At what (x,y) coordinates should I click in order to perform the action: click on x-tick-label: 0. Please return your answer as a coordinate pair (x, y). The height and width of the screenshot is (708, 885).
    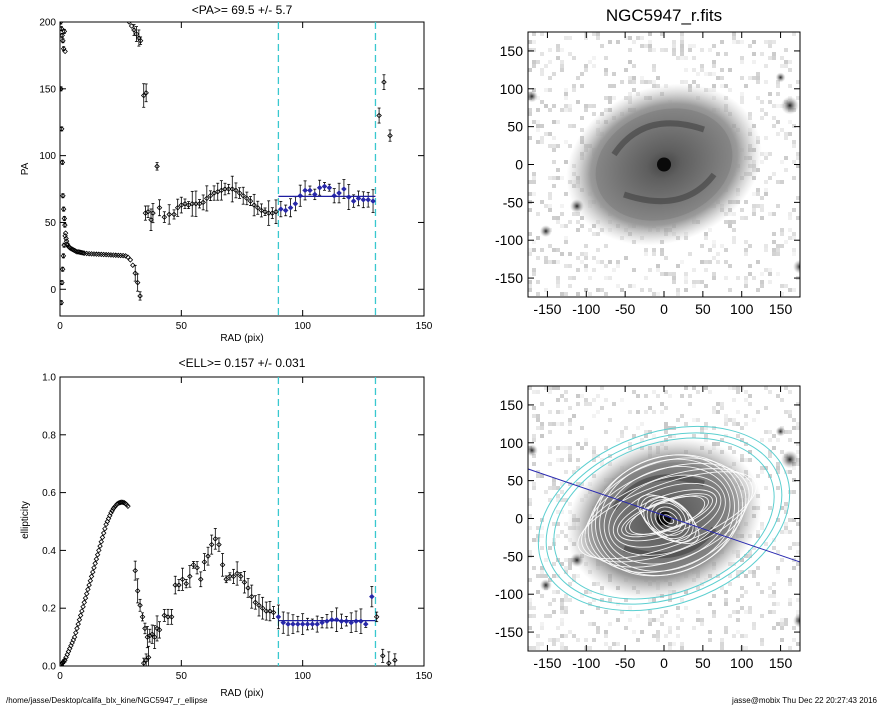
    Looking at the image, I should click on (664, 663).